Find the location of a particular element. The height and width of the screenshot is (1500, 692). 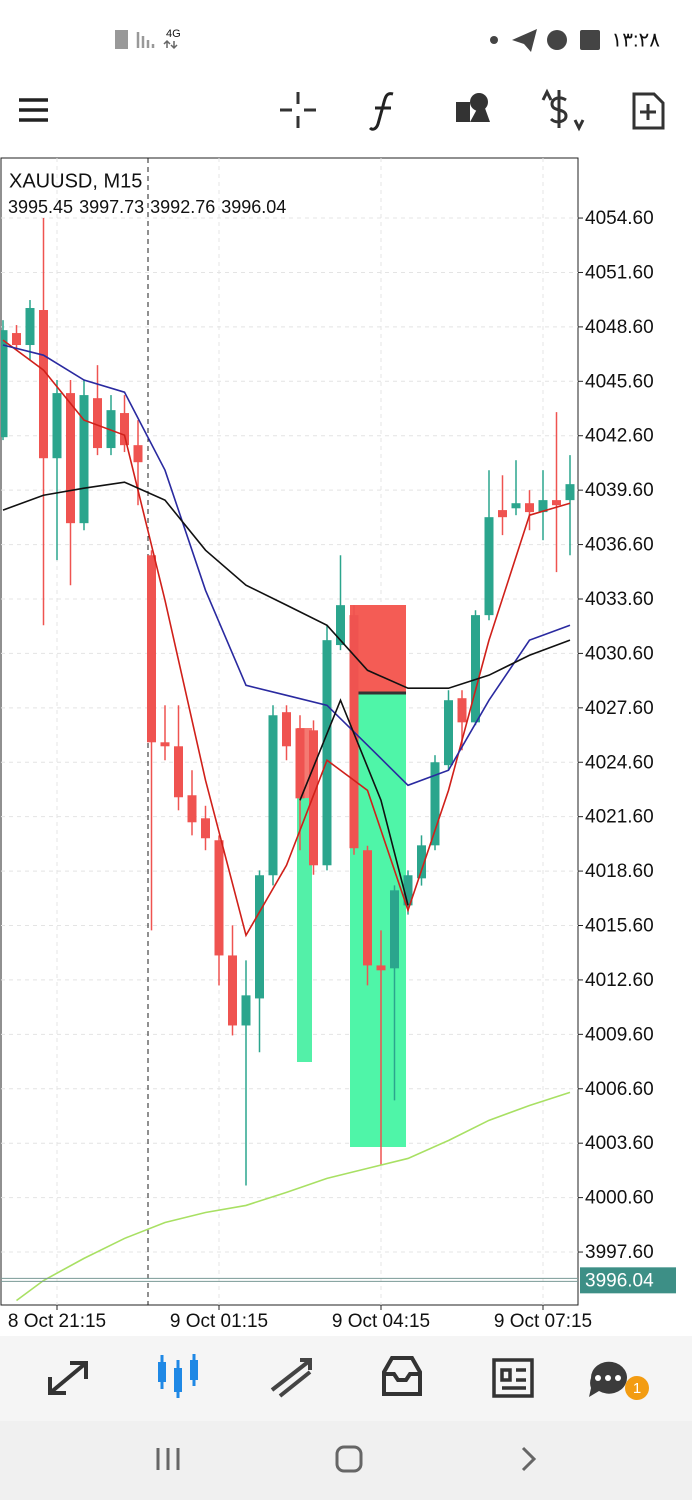

app-icon is located at coordinates (557, 40).